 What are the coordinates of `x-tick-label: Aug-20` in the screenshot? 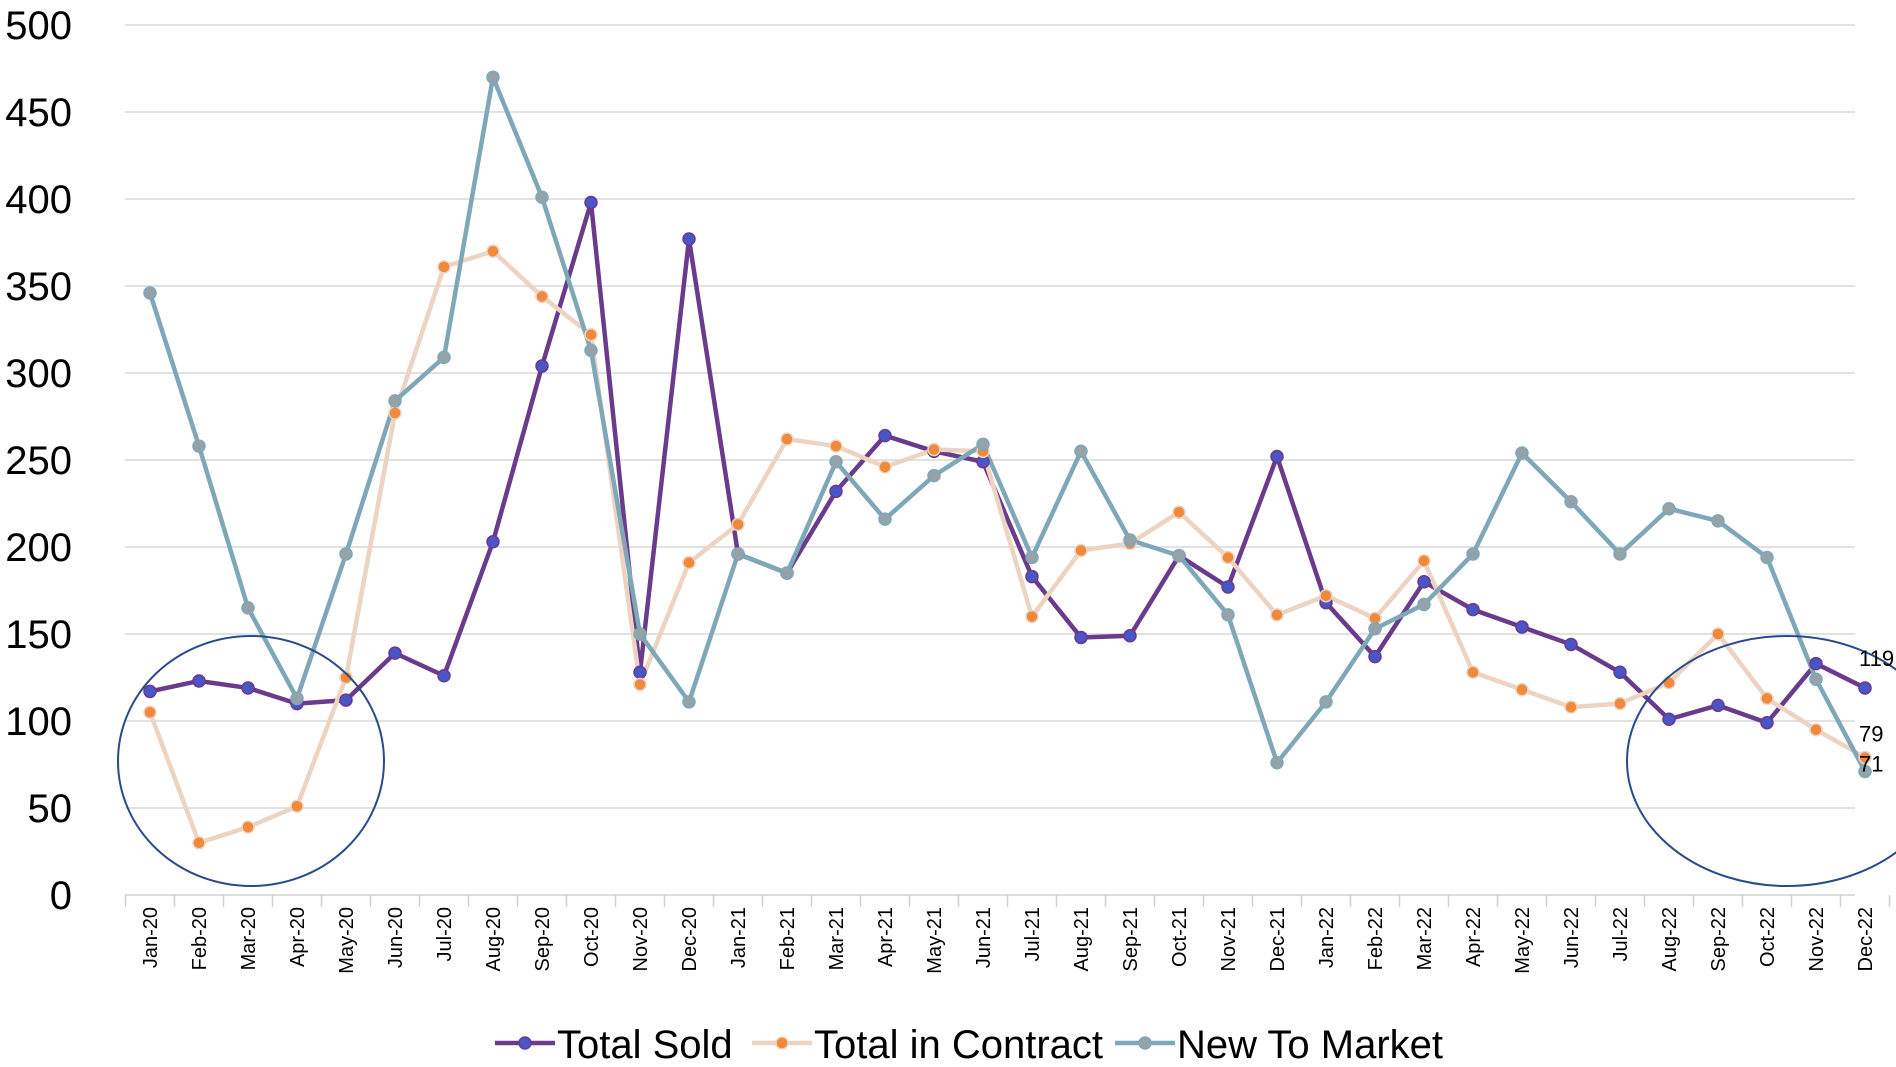 It's located at (494, 939).